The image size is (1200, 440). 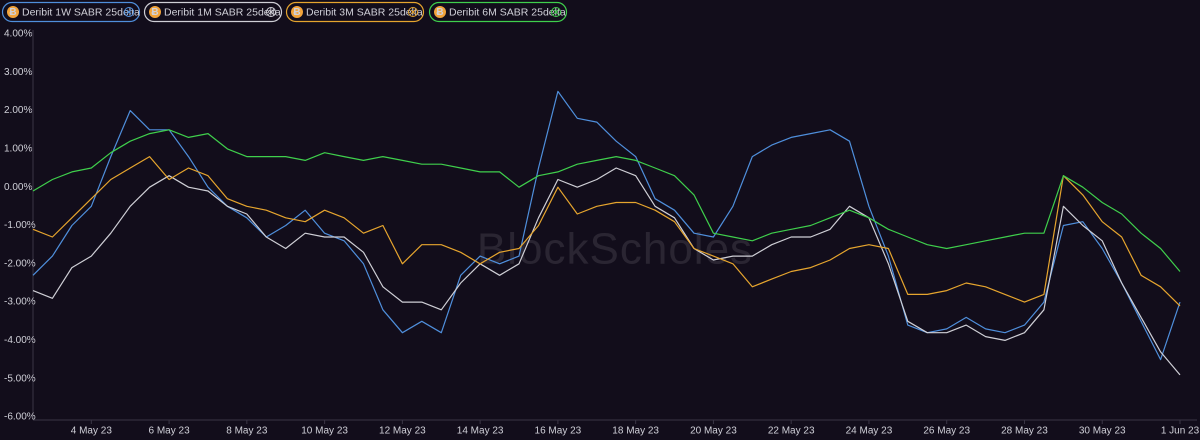 I want to click on legend-item: Ƀ Deribit 3M SABR 25delta, so click(x=355, y=12).